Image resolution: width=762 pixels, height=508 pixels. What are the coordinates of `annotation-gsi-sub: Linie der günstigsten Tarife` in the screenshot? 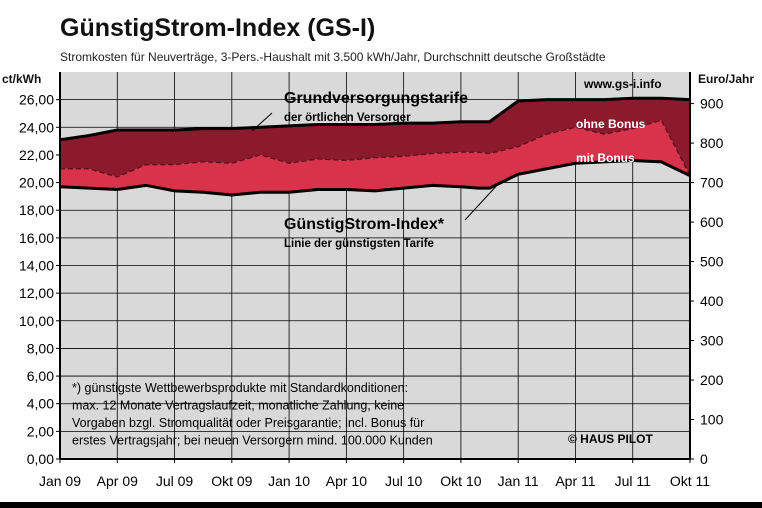 It's located at (359, 244).